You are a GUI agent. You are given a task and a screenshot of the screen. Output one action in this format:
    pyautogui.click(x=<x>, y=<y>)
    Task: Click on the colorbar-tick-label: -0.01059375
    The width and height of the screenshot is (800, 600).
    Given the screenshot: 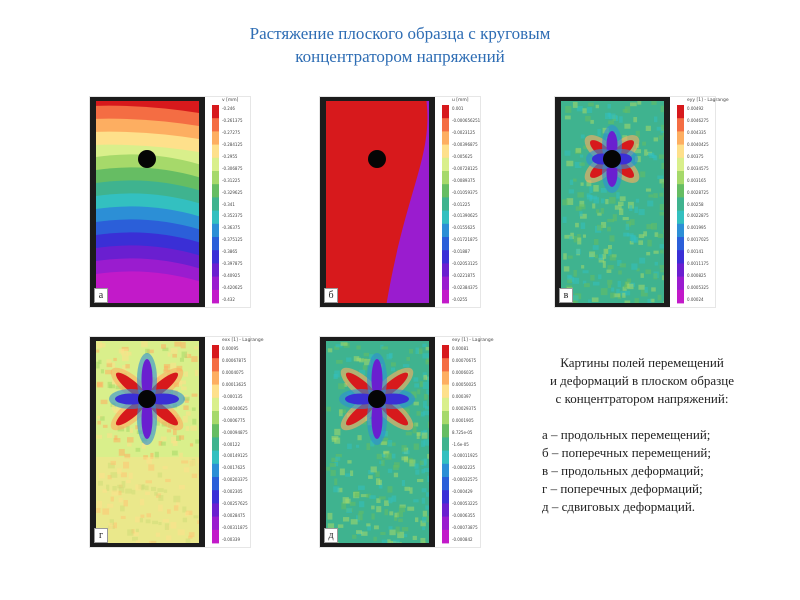 What is the action you would take?
    pyautogui.click(x=465, y=192)
    